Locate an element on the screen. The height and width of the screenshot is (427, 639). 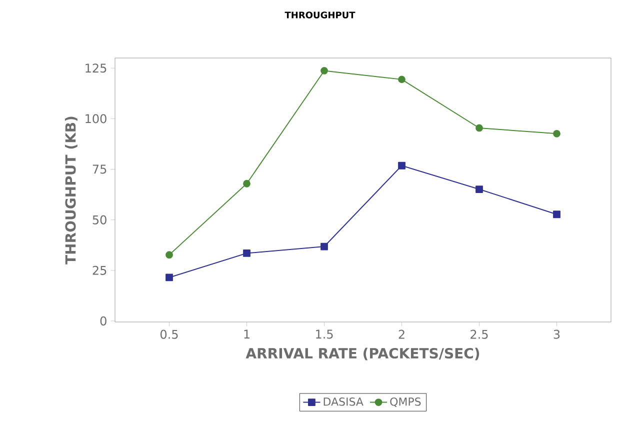
y-axis-title: THROUGHPUT (KB) is located at coordinates (71, 190).